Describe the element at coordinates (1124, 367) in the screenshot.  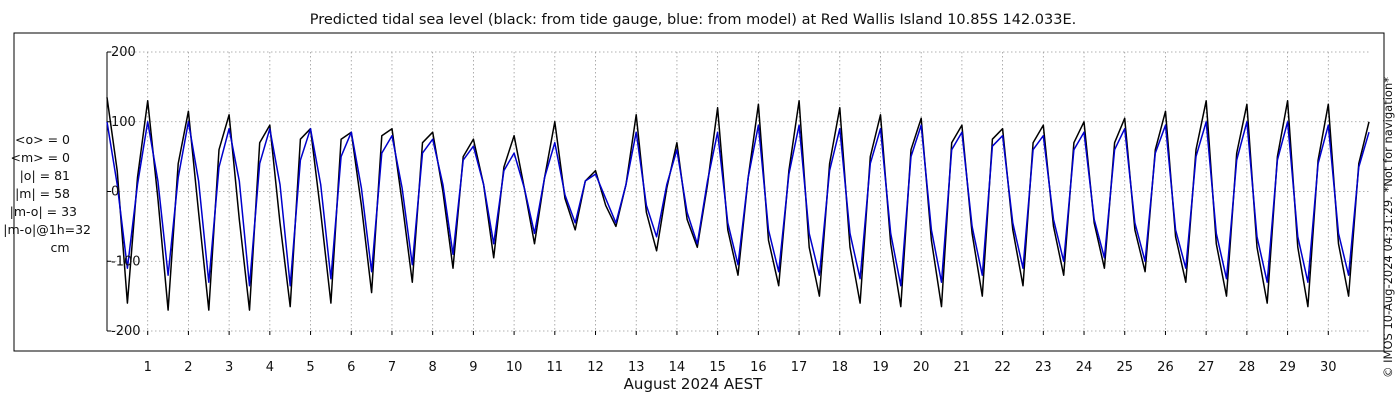
I see `x-tick-label: 25` at that location.